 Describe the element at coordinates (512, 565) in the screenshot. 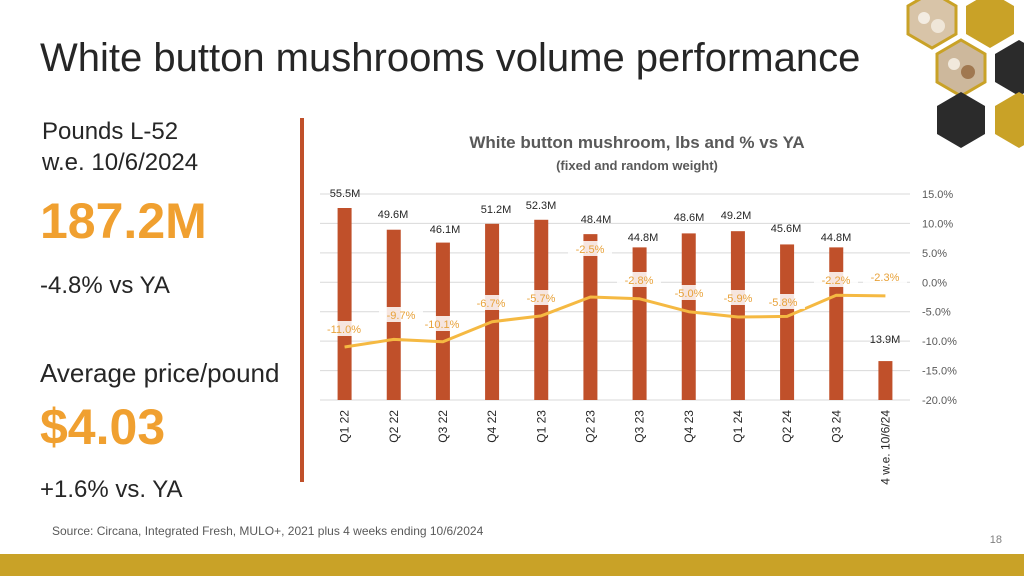

I see `footer-bar` at that location.